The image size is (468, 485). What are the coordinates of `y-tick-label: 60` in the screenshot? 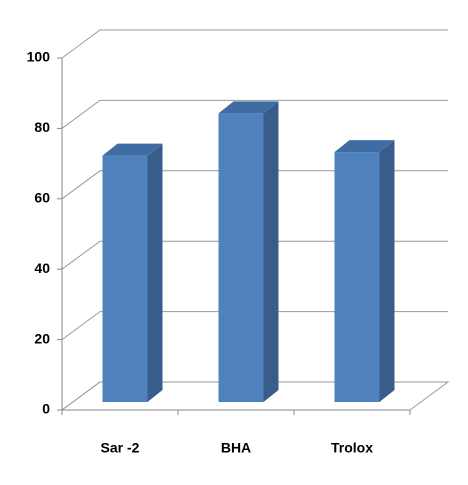 It's located at (42, 198).